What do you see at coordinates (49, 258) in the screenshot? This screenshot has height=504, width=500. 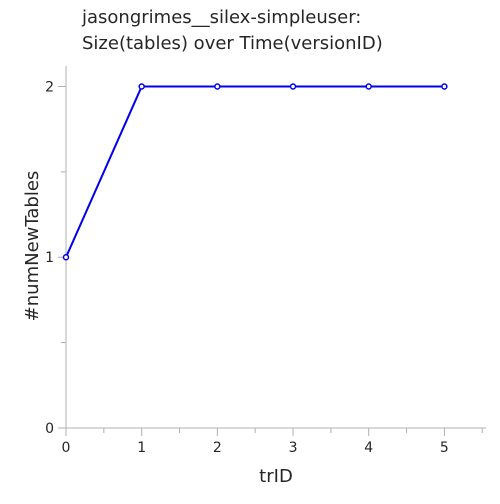 I see `y-tick-label: 1` at bounding box center [49, 258].